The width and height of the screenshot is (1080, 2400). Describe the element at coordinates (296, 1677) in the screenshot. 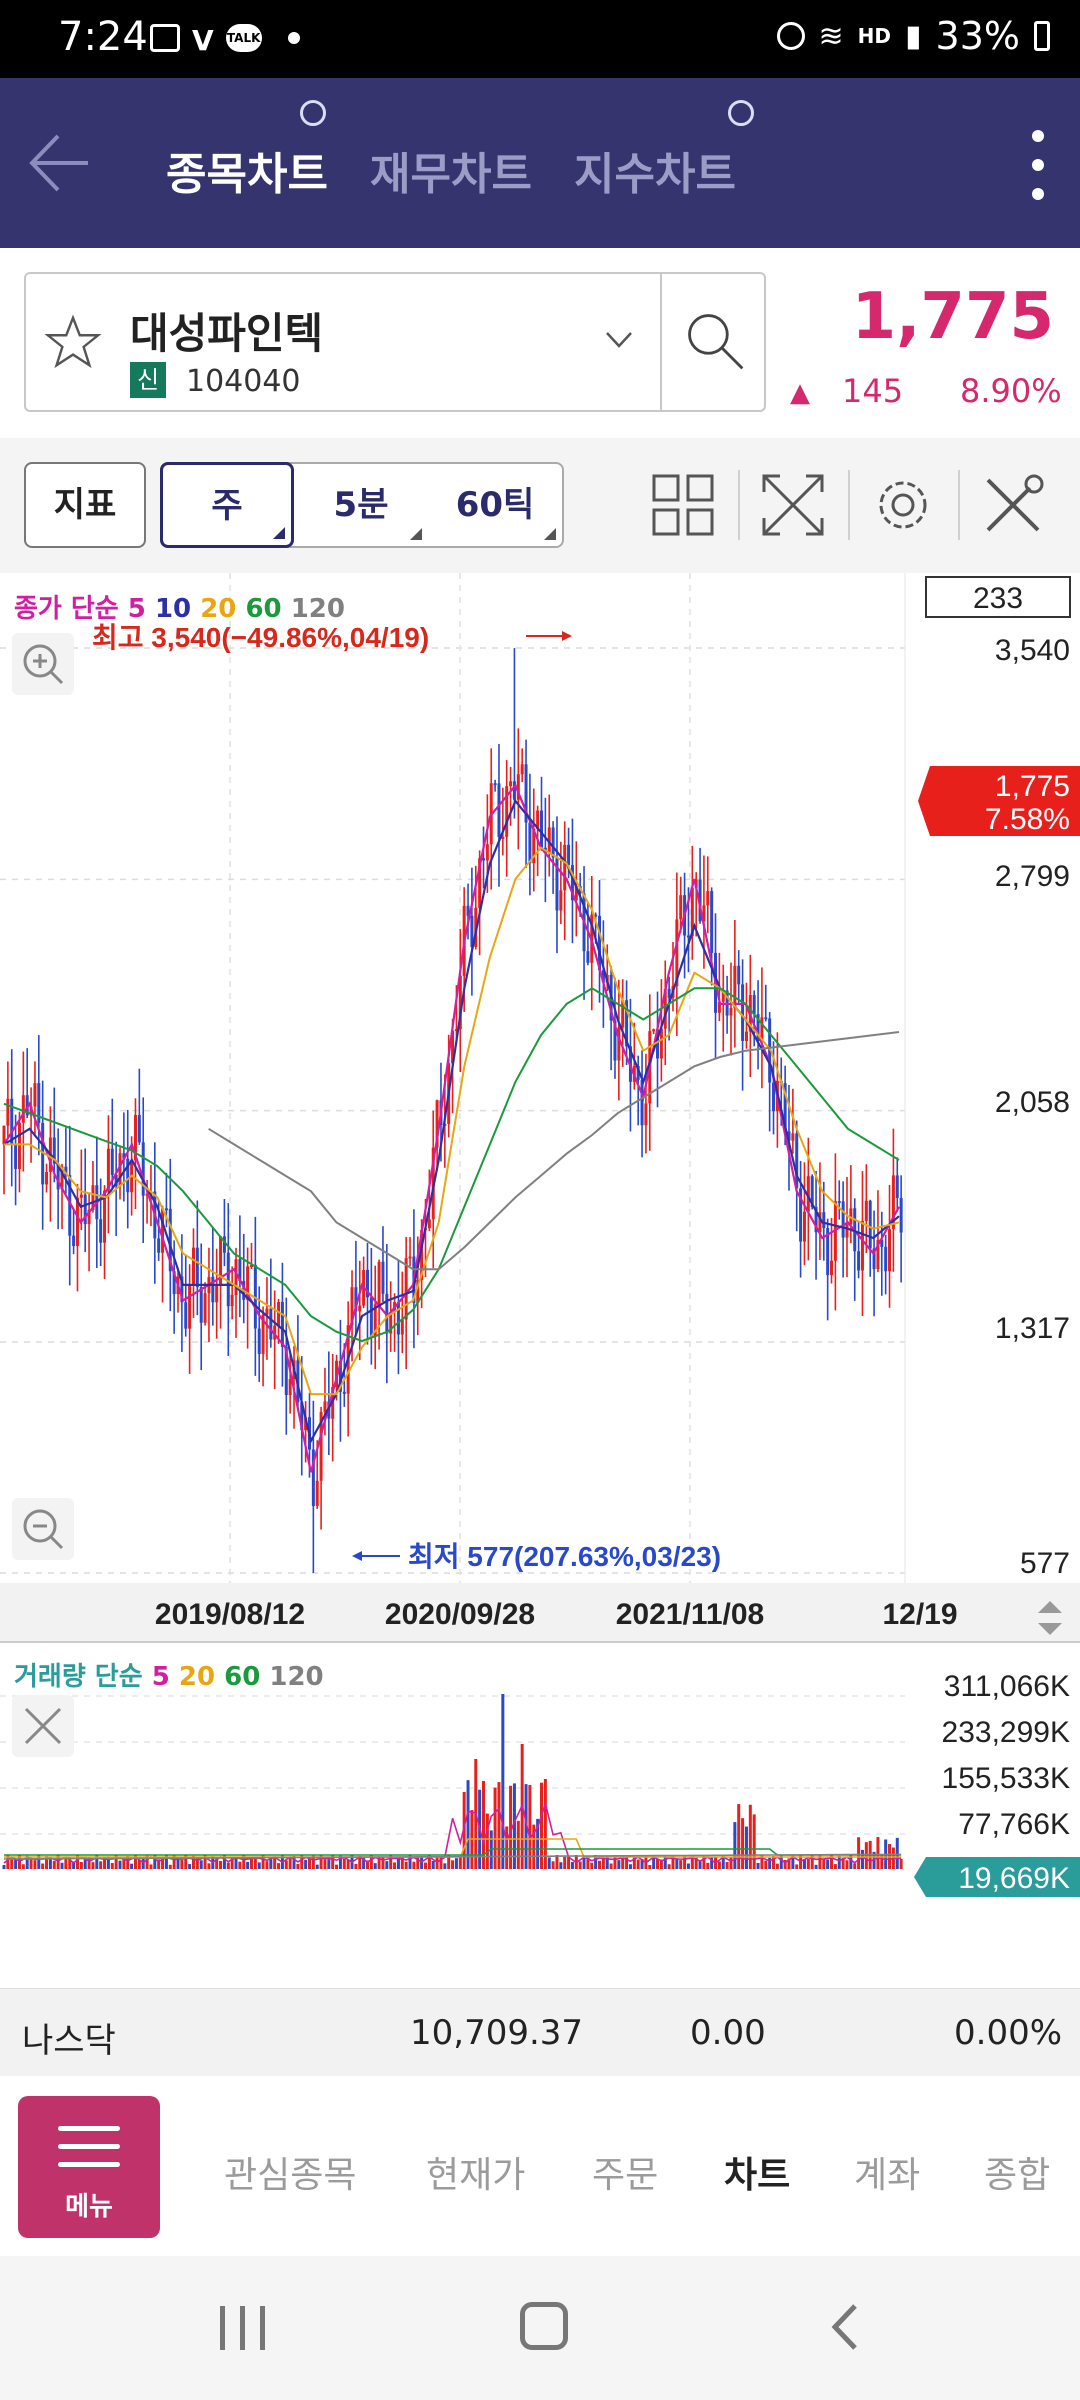

I see `legend-vma120: 120` at that location.